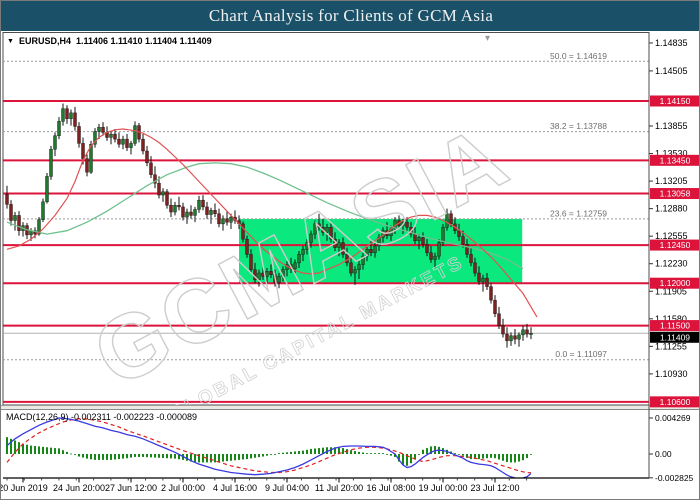 This screenshot has width=700, height=500. What do you see at coordinates (390, 488) in the screenshot?
I see `svg-text: 16 Jul 08:00` at bounding box center [390, 488].